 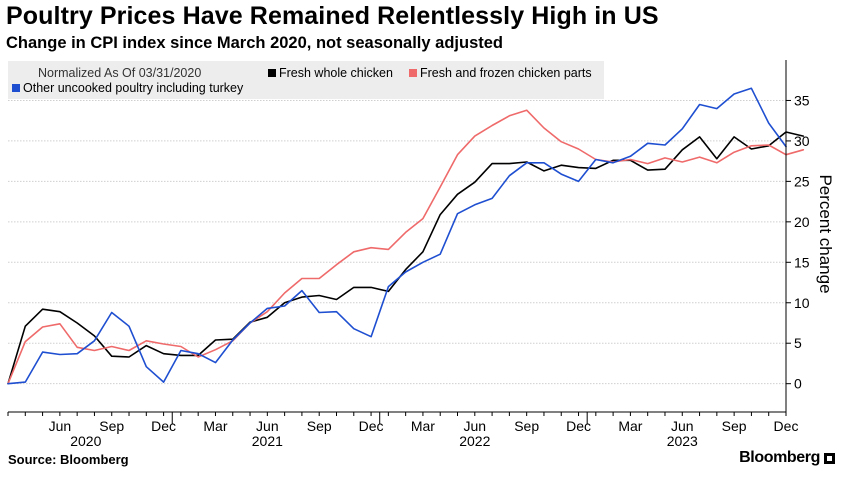 I want to click on y-tick-label: 15, so click(x=802, y=262).